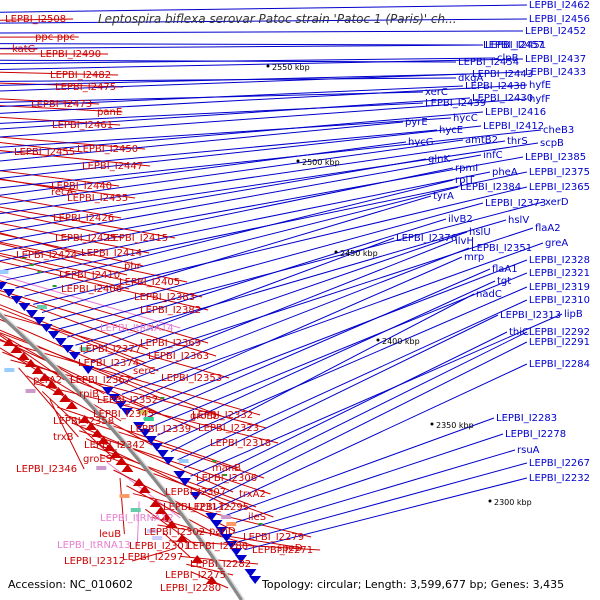 The height and width of the screenshot is (600, 600). What do you see at coordinates (81, 186) in the screenshot?
I see `gene-label-reverse: LEPBI_I2440` at bounding box center [81, 186].